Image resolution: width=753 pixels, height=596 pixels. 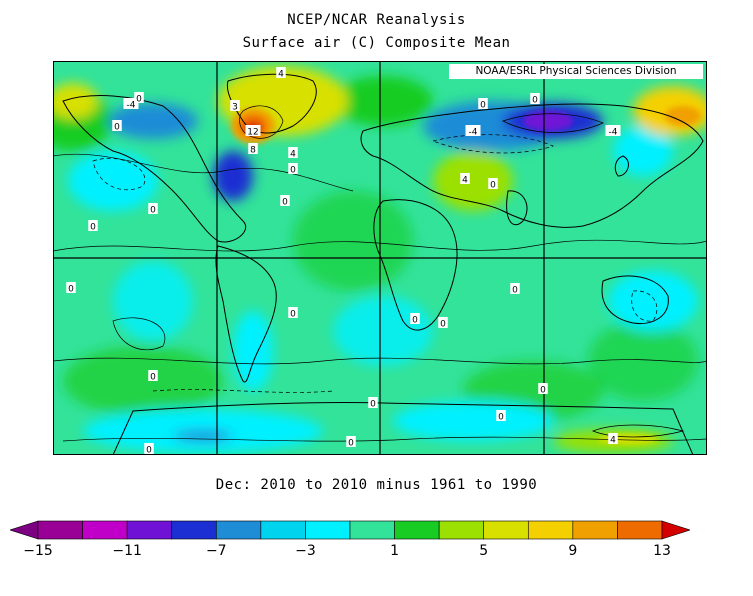 I want to click on svg-text: 12, so click(x=252, y=133).